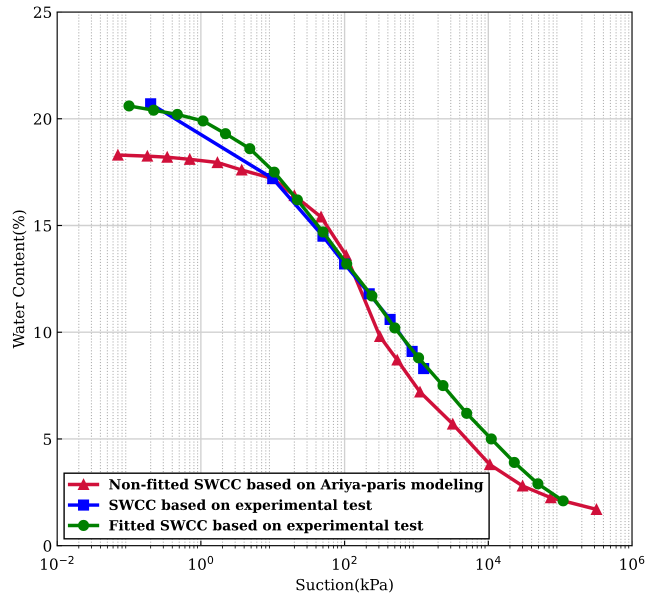 The width and height of the screenshot is (657, 601). Describe the element at coordinates (43, 226) in the screenshot. I see `y-tick-label: 15` at that location.